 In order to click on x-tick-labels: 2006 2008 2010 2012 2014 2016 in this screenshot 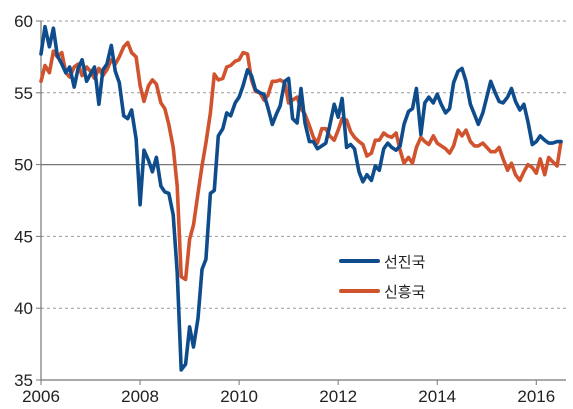, I will do `click(288, 393)`.